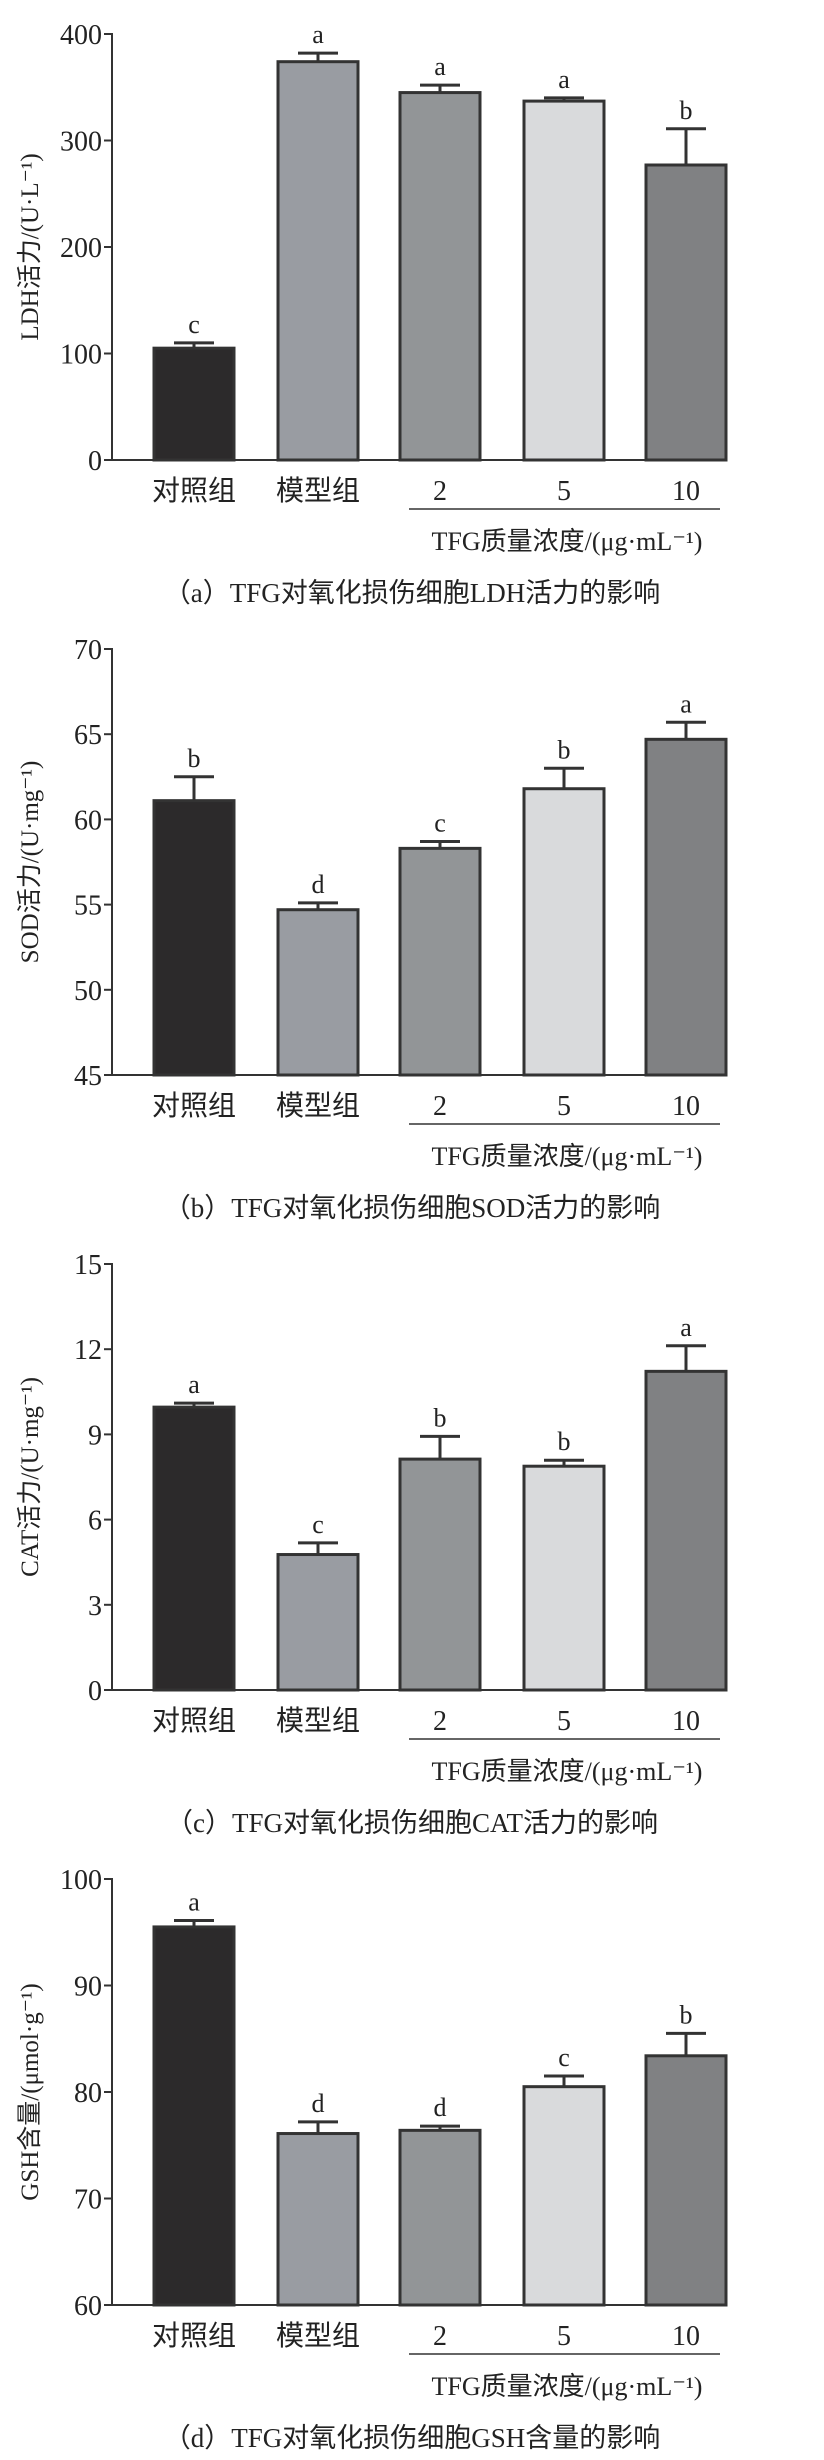  I want to click on y-axis-label: GSH含量/(μmol·g⁻¹), so click(30, 2091).